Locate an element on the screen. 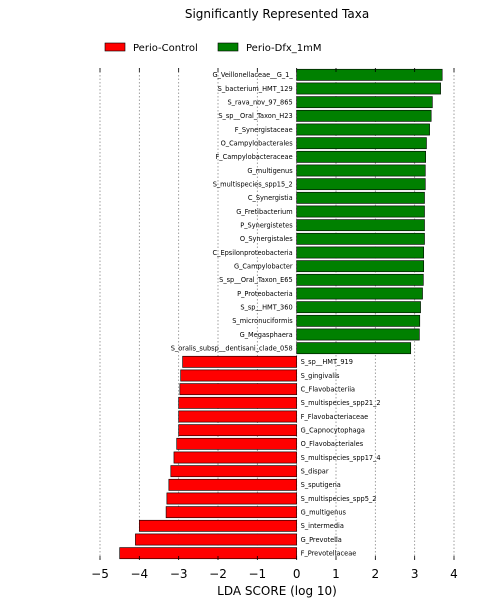 This screenshot has height=608, width=504. legend-swatch-perio-dfx is located at coordinates (228, 47).